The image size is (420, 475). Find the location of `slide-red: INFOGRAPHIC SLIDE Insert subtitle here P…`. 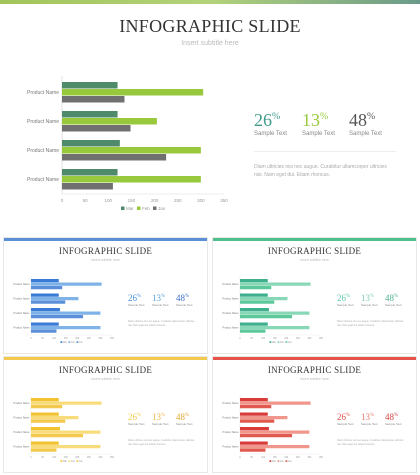

slide-red: INFOGRAPHIC SLIDE Insert subtitle here P… is located at coordinates (314, 414).